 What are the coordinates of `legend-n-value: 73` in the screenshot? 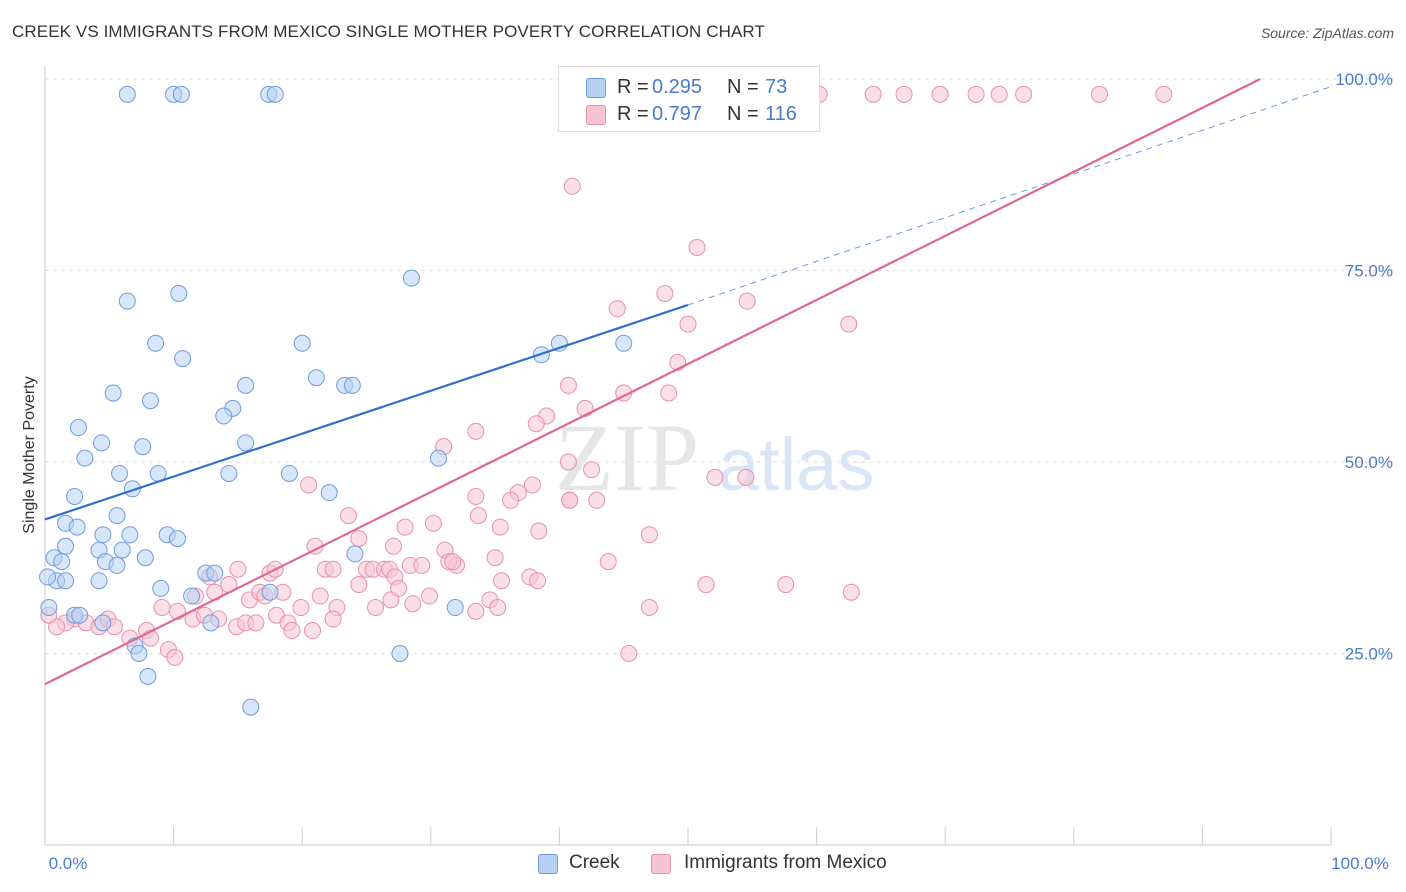 It's located at (776, 87).